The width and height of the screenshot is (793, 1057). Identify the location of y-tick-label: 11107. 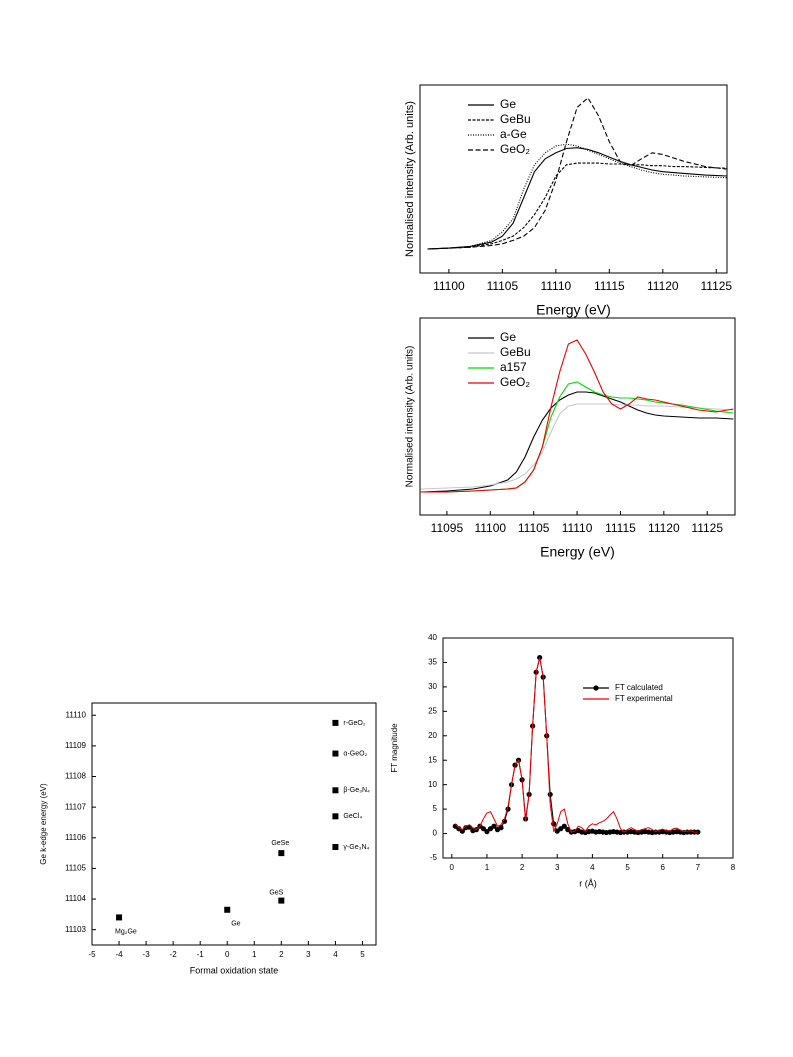
(76, 806).